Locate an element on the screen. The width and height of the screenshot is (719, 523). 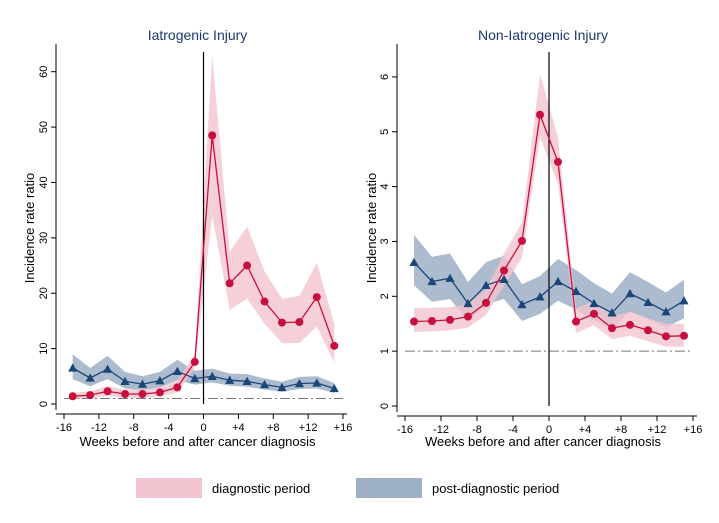
y-tick-label: 4 is located at coordinates (385, 187).